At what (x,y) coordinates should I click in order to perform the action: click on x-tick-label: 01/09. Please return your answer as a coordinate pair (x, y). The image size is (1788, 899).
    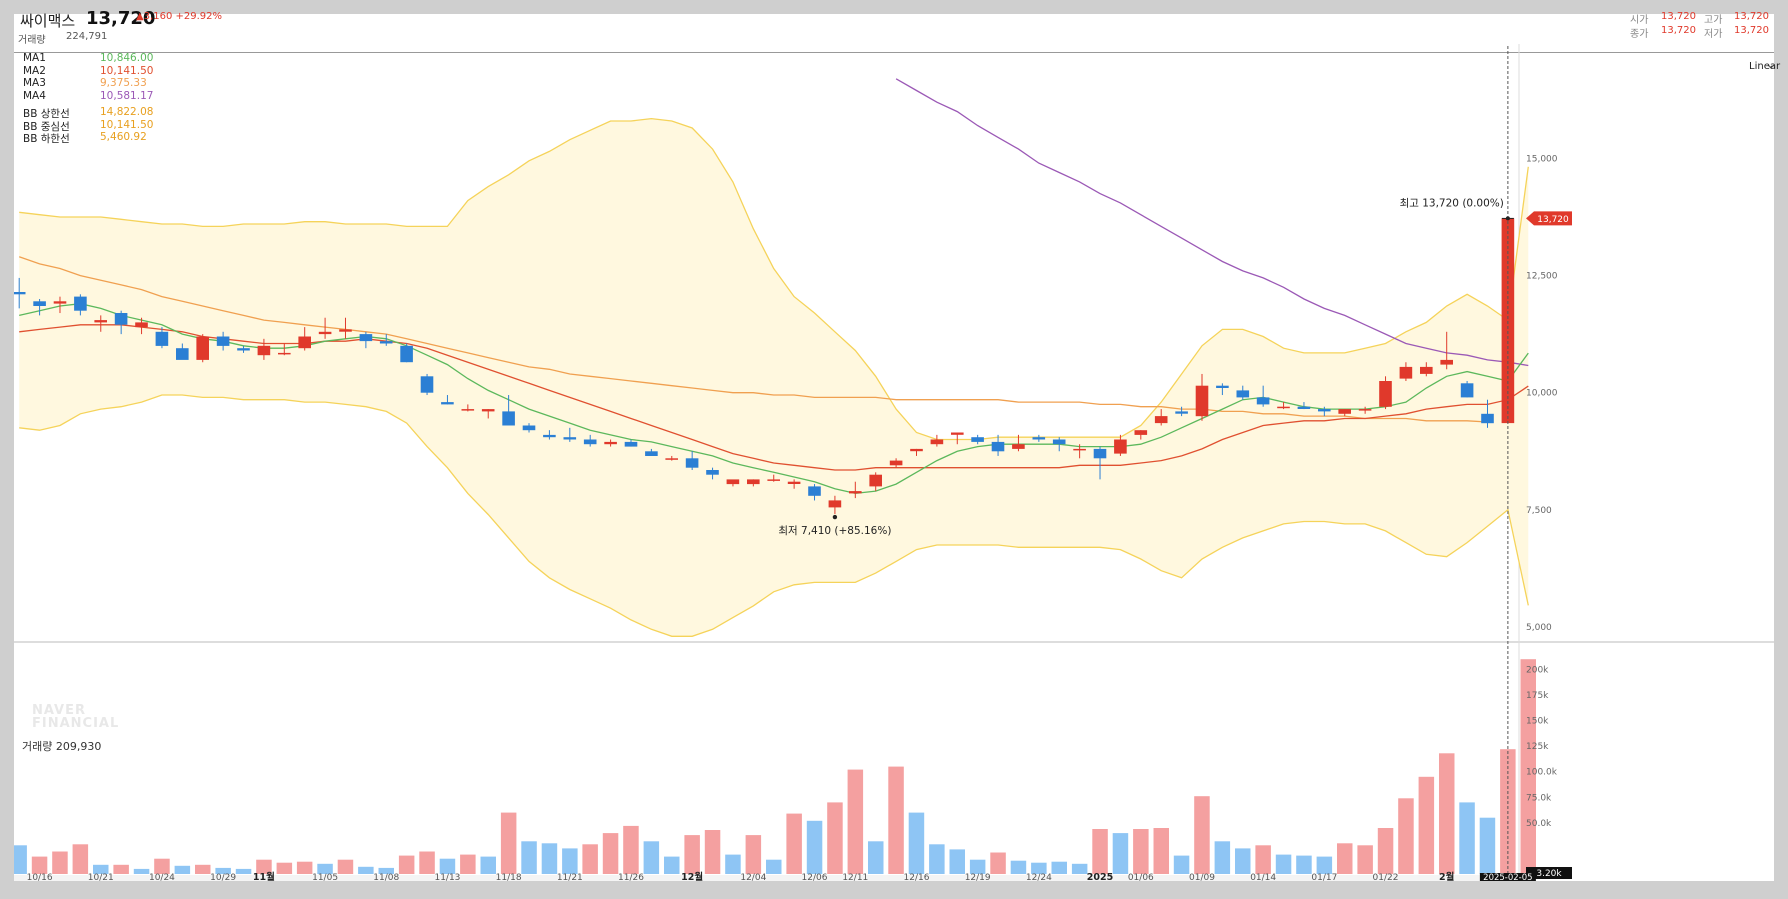
    Looking at the image, I should click on (1202, 877).